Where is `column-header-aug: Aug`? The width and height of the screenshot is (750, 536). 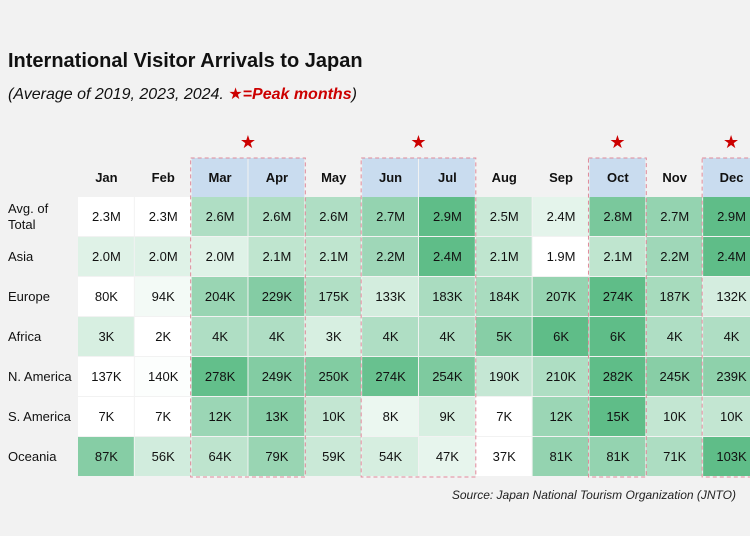
column-header-aug: Aug is located at coordinates (504, 177).